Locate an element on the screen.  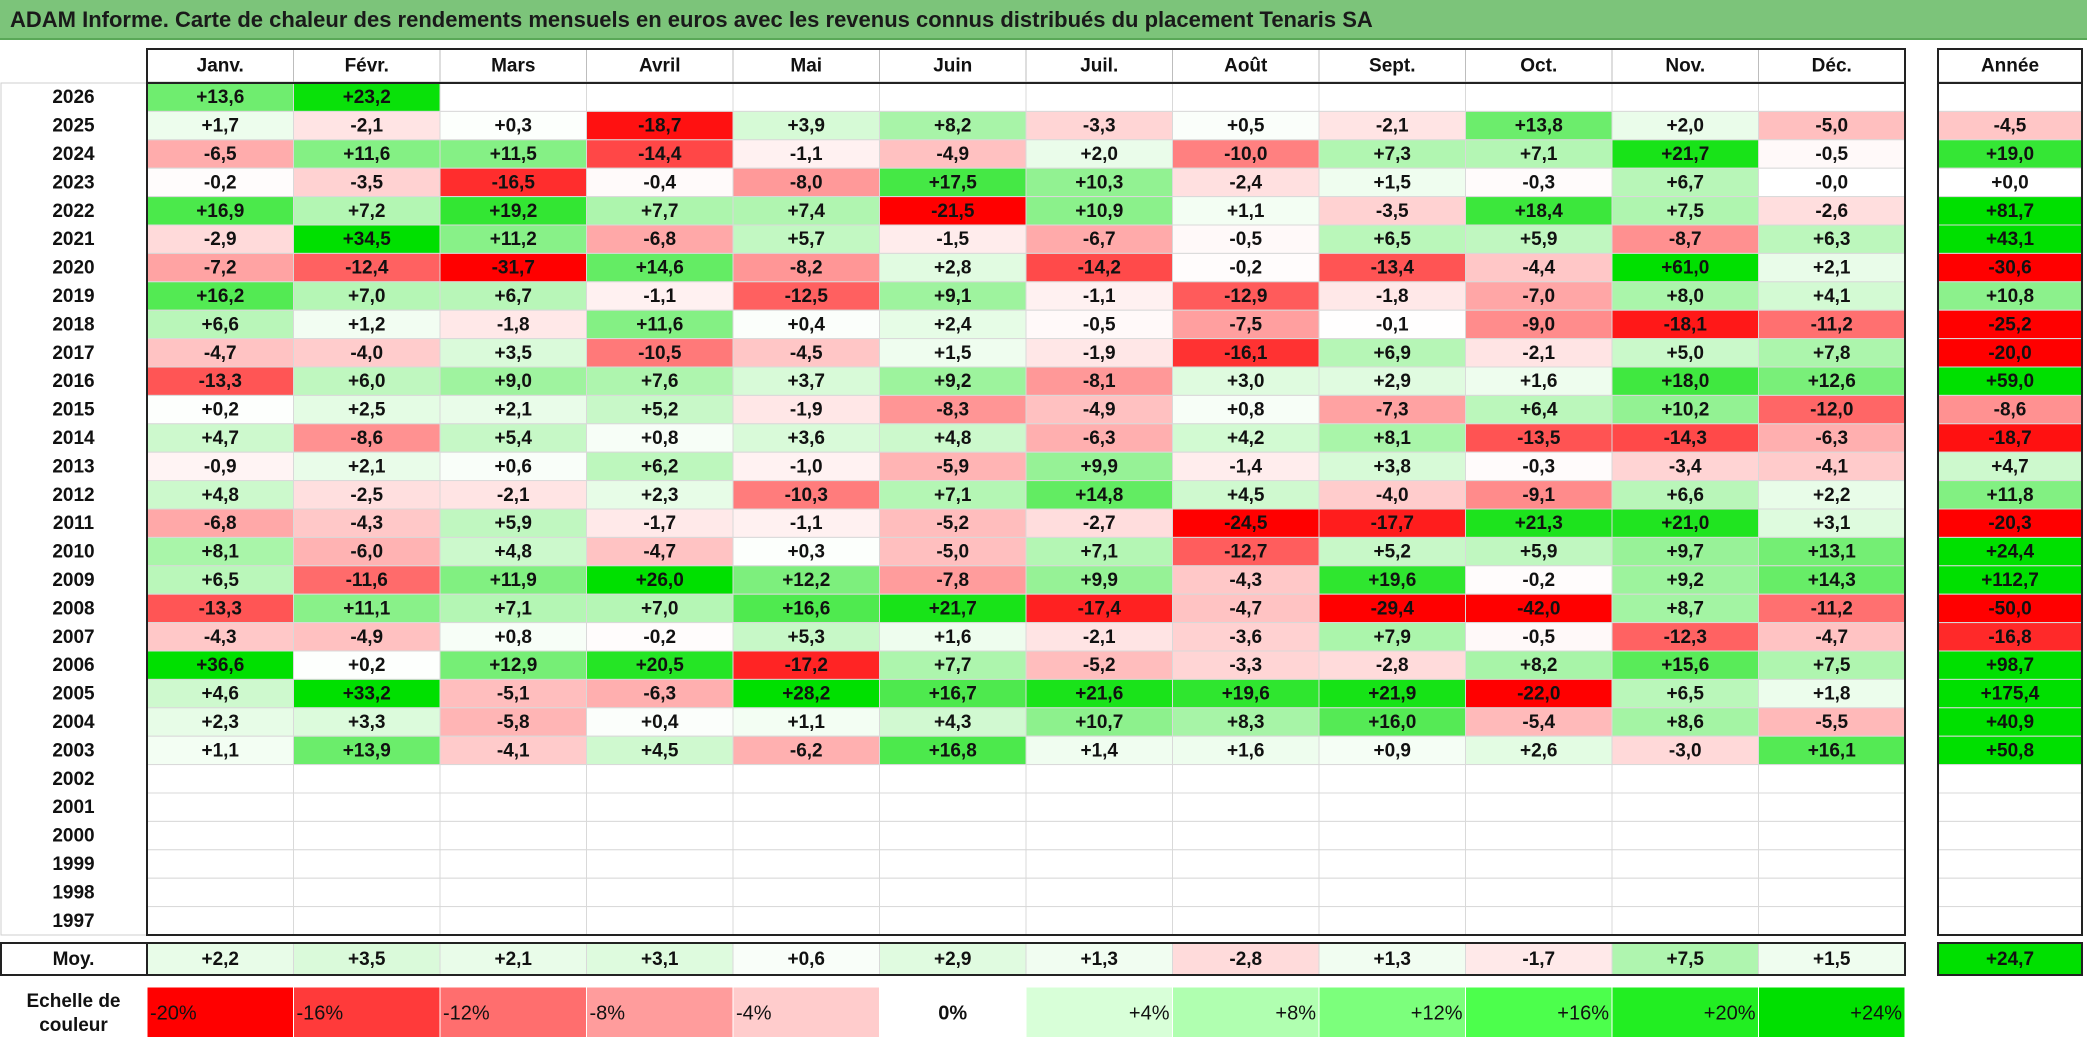
year-label: 2008 is located at coordinates (73, 608).